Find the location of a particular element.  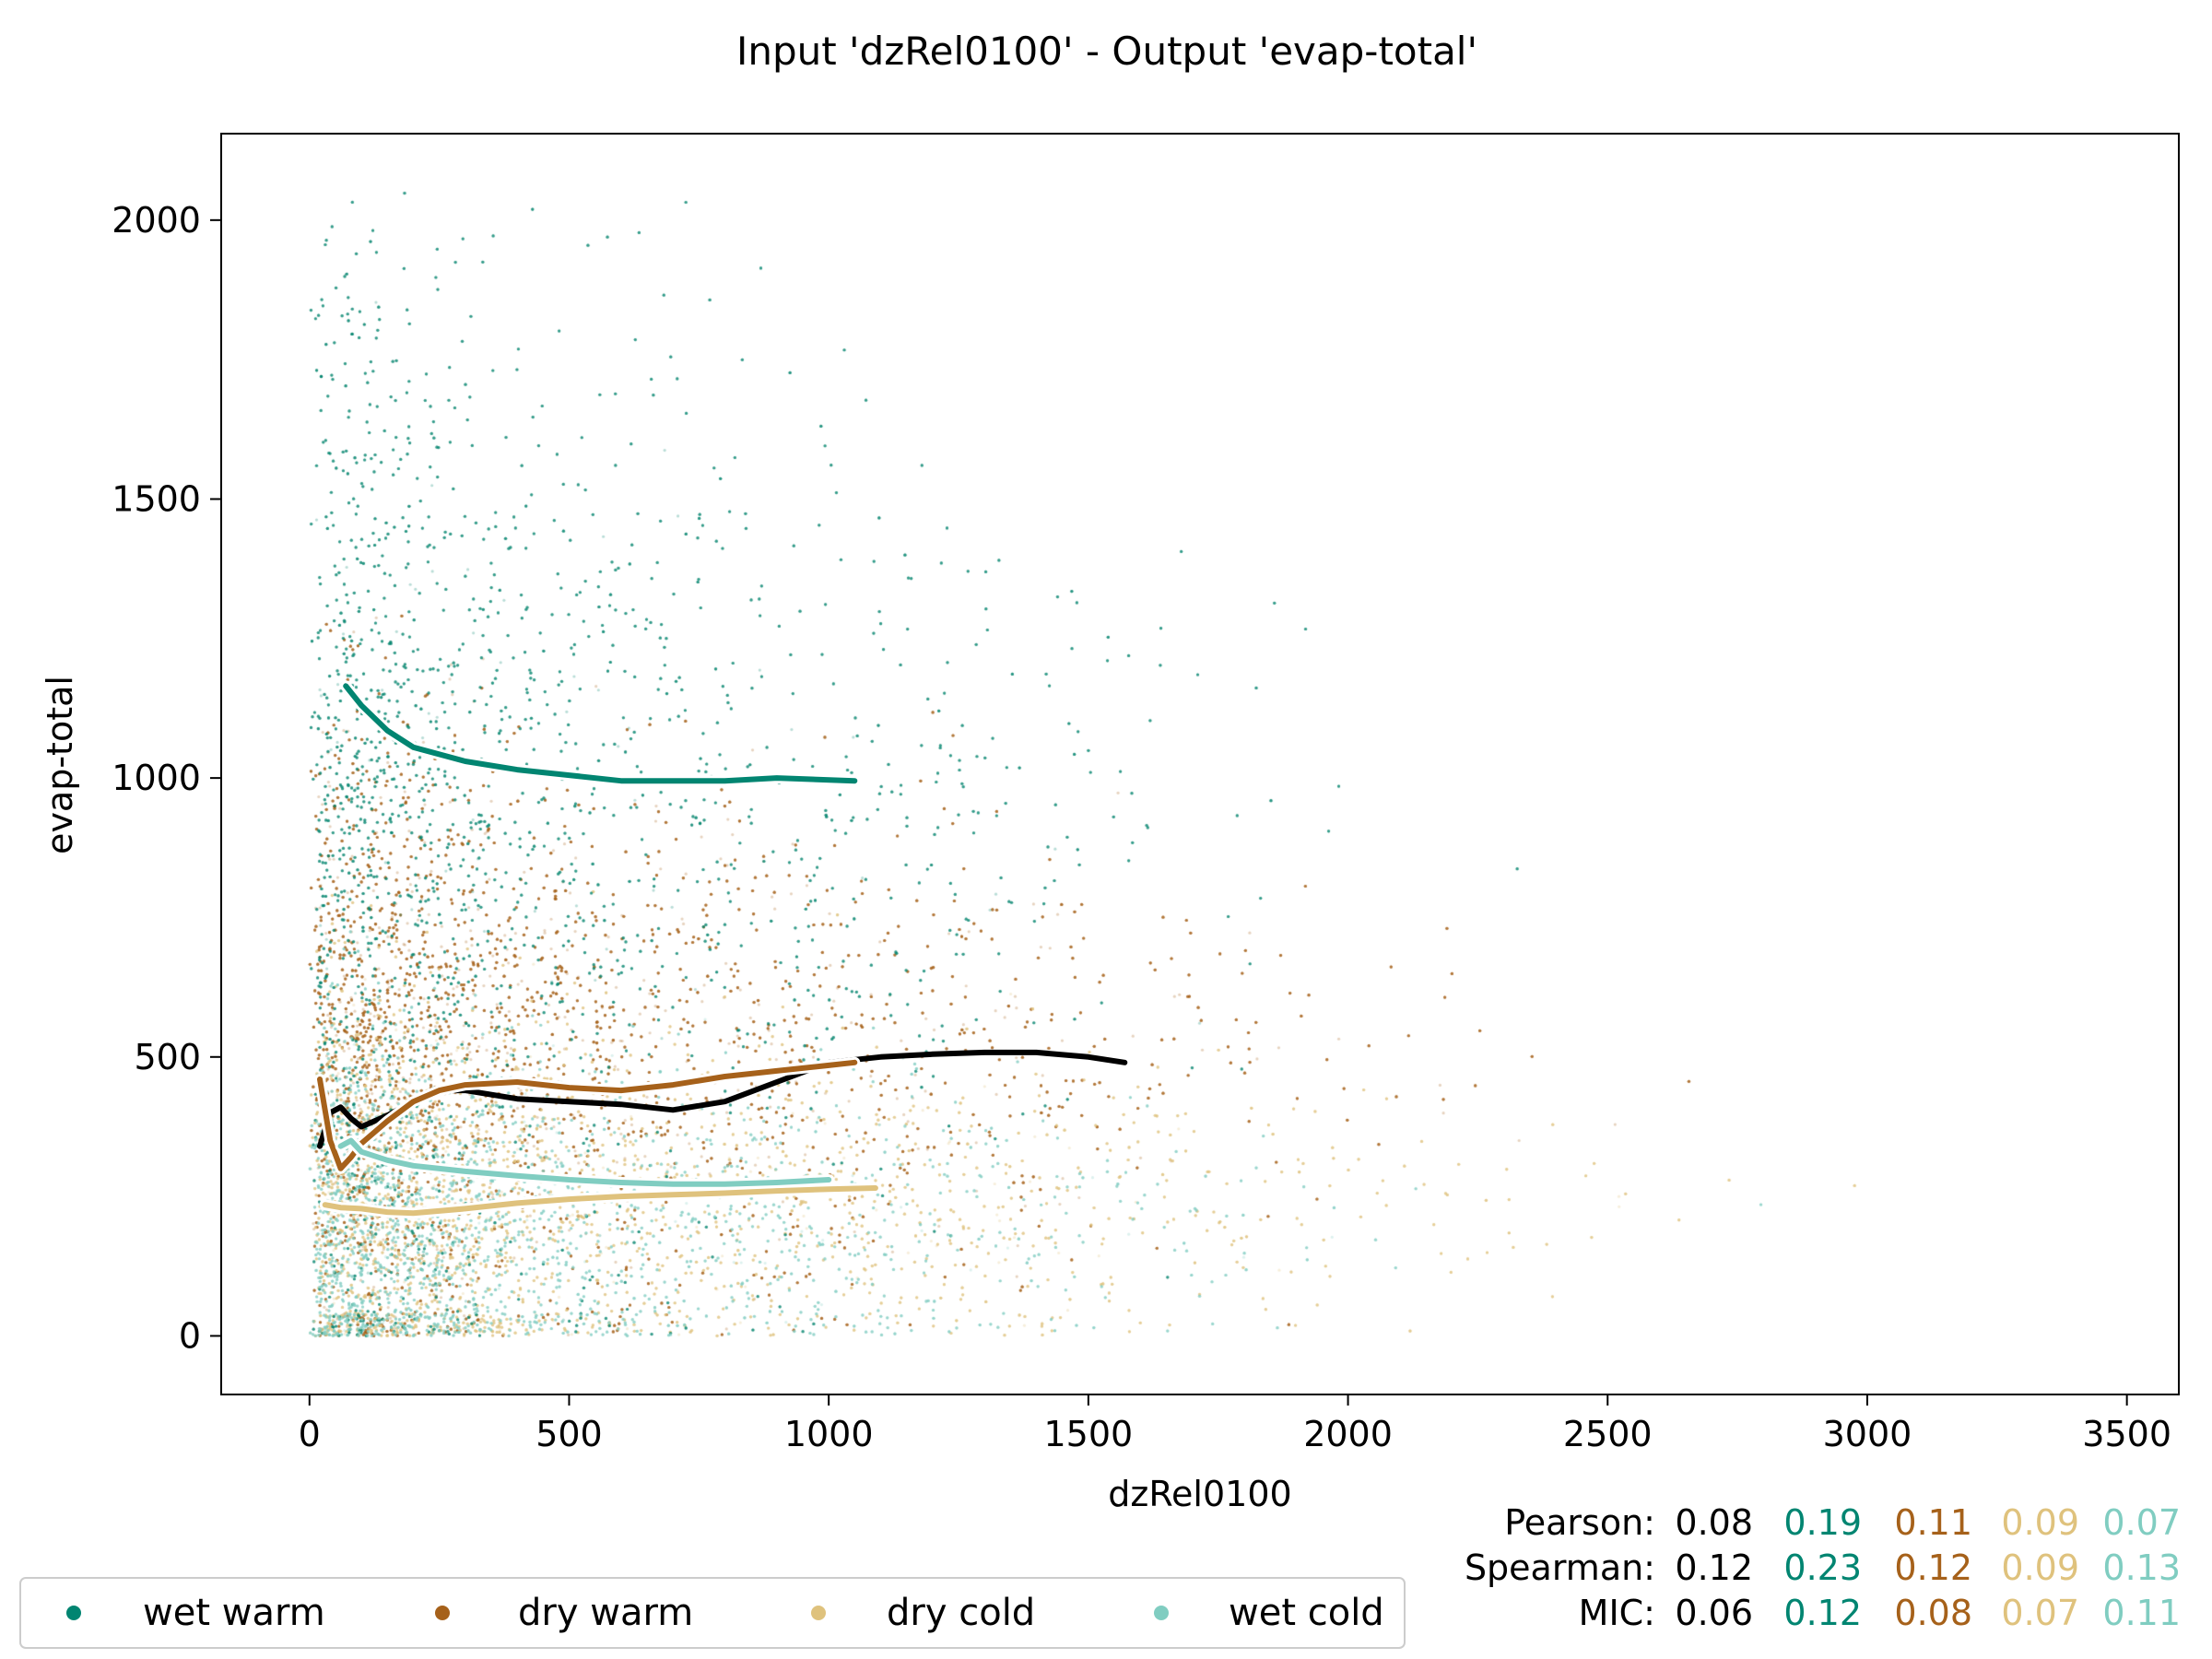

trend-line-wet-warm is located at coordinates (600, 733).